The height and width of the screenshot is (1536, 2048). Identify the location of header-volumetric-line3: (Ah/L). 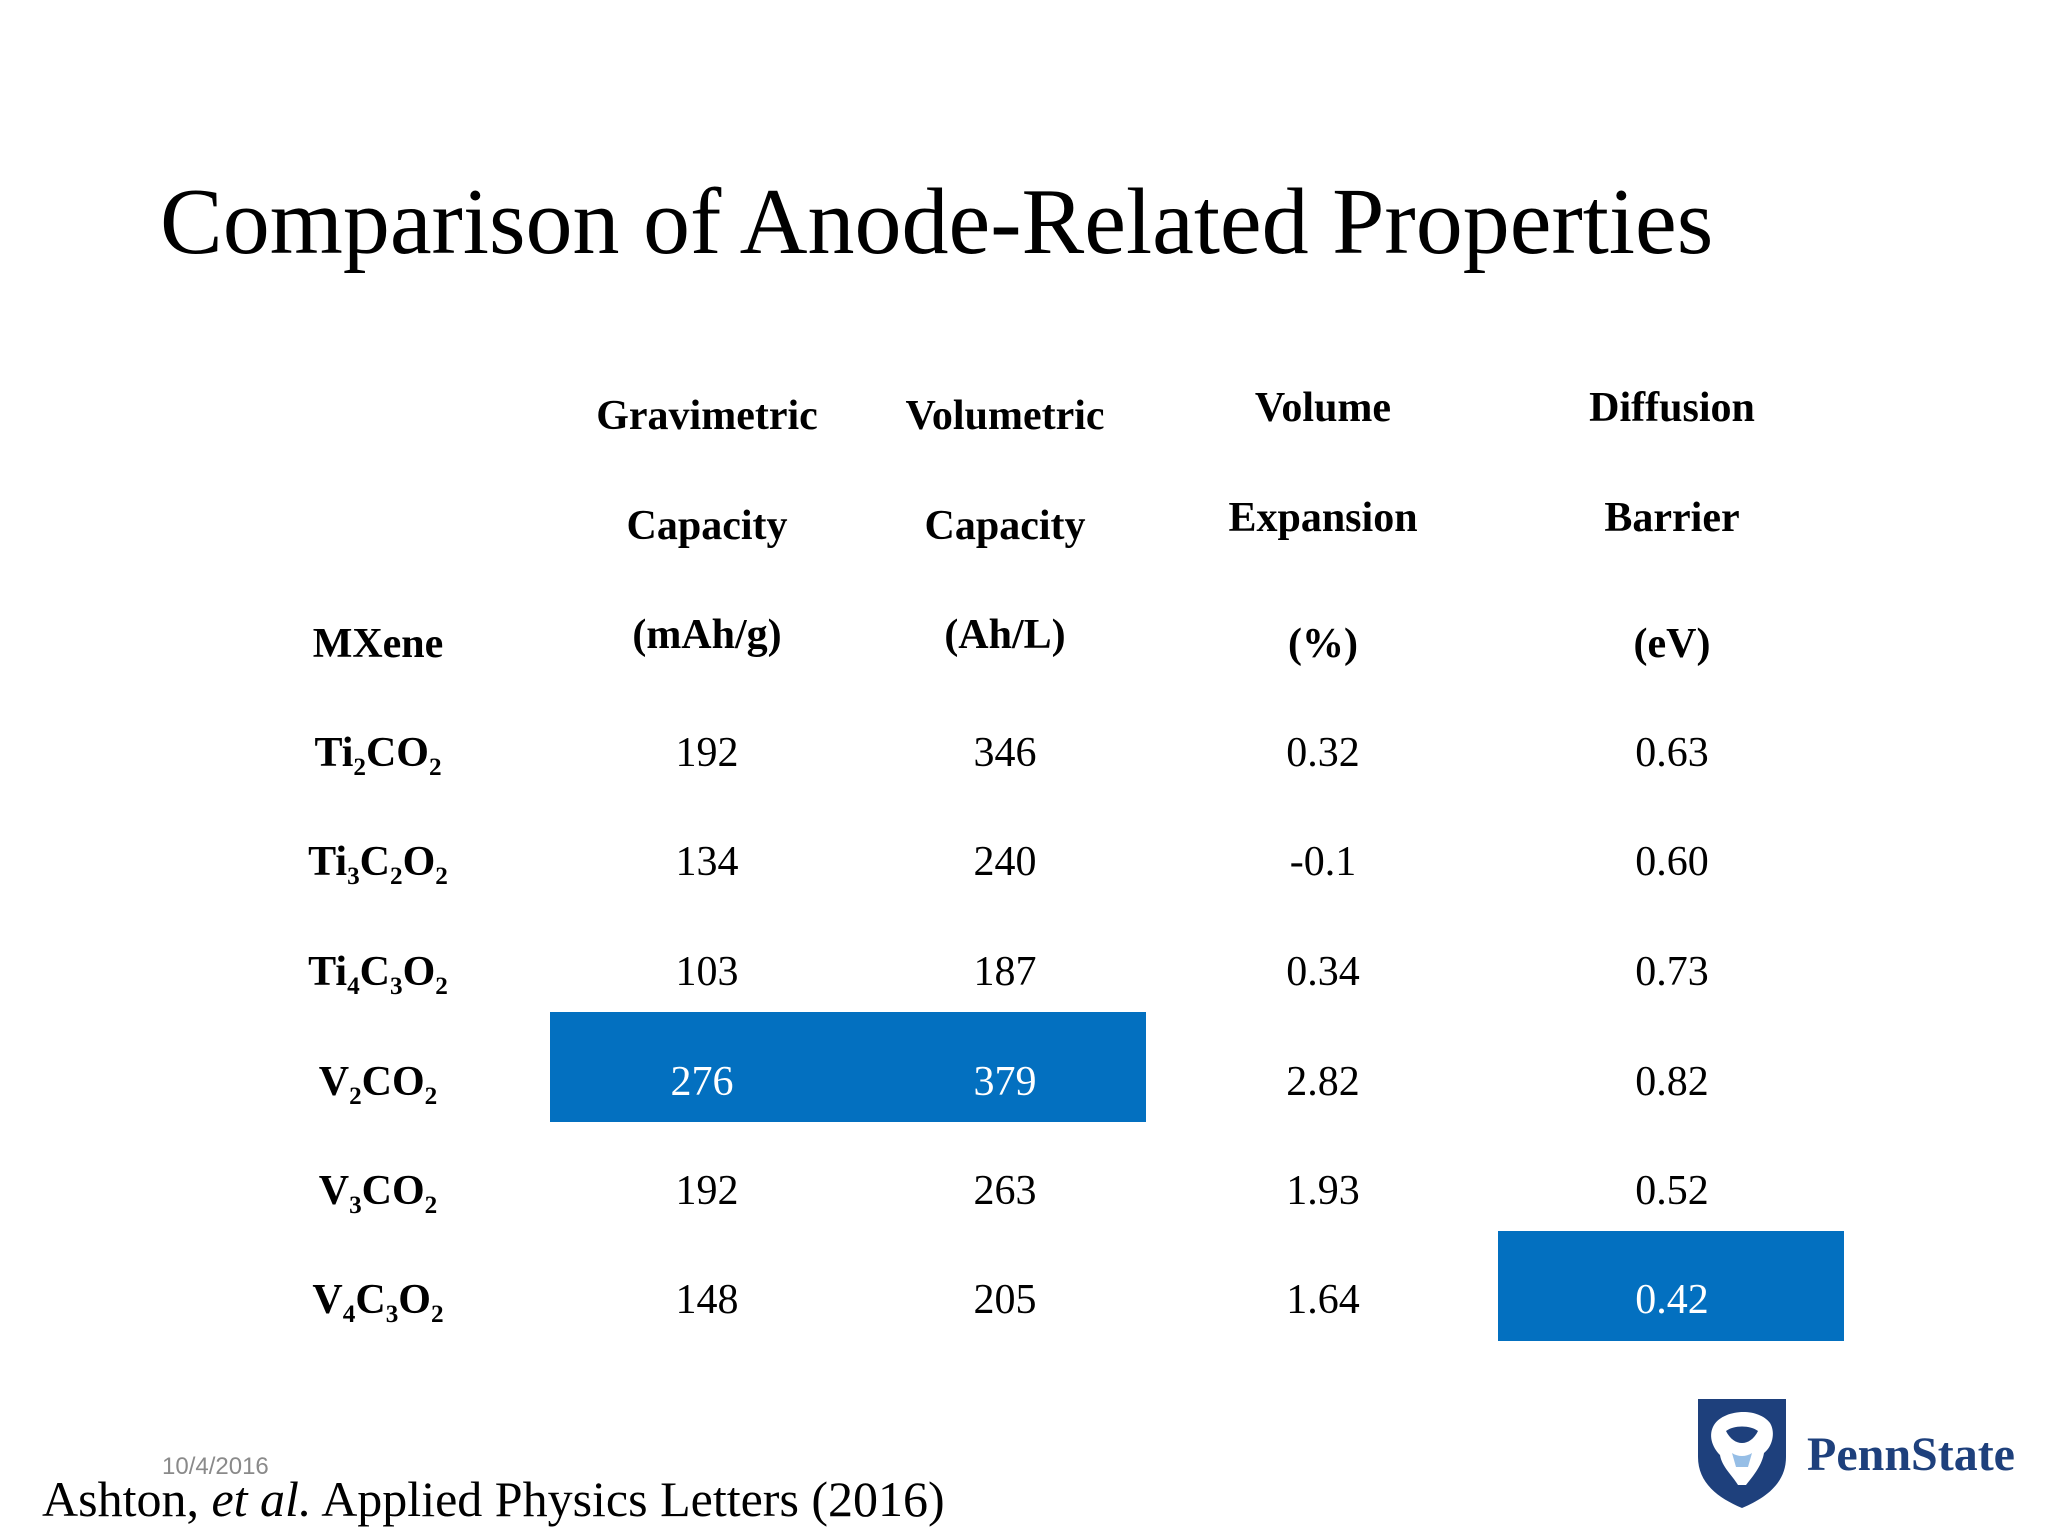
(1005, 635).